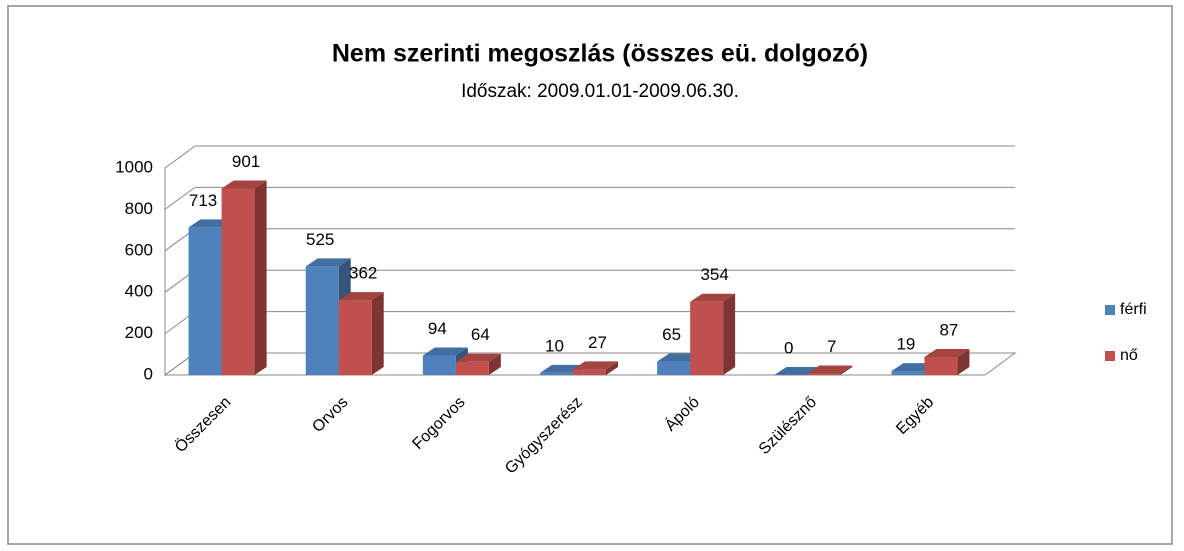  Describe the element at coordinates (148, 373) in the screenshot. I see `y-tick-label: 0` at that location.